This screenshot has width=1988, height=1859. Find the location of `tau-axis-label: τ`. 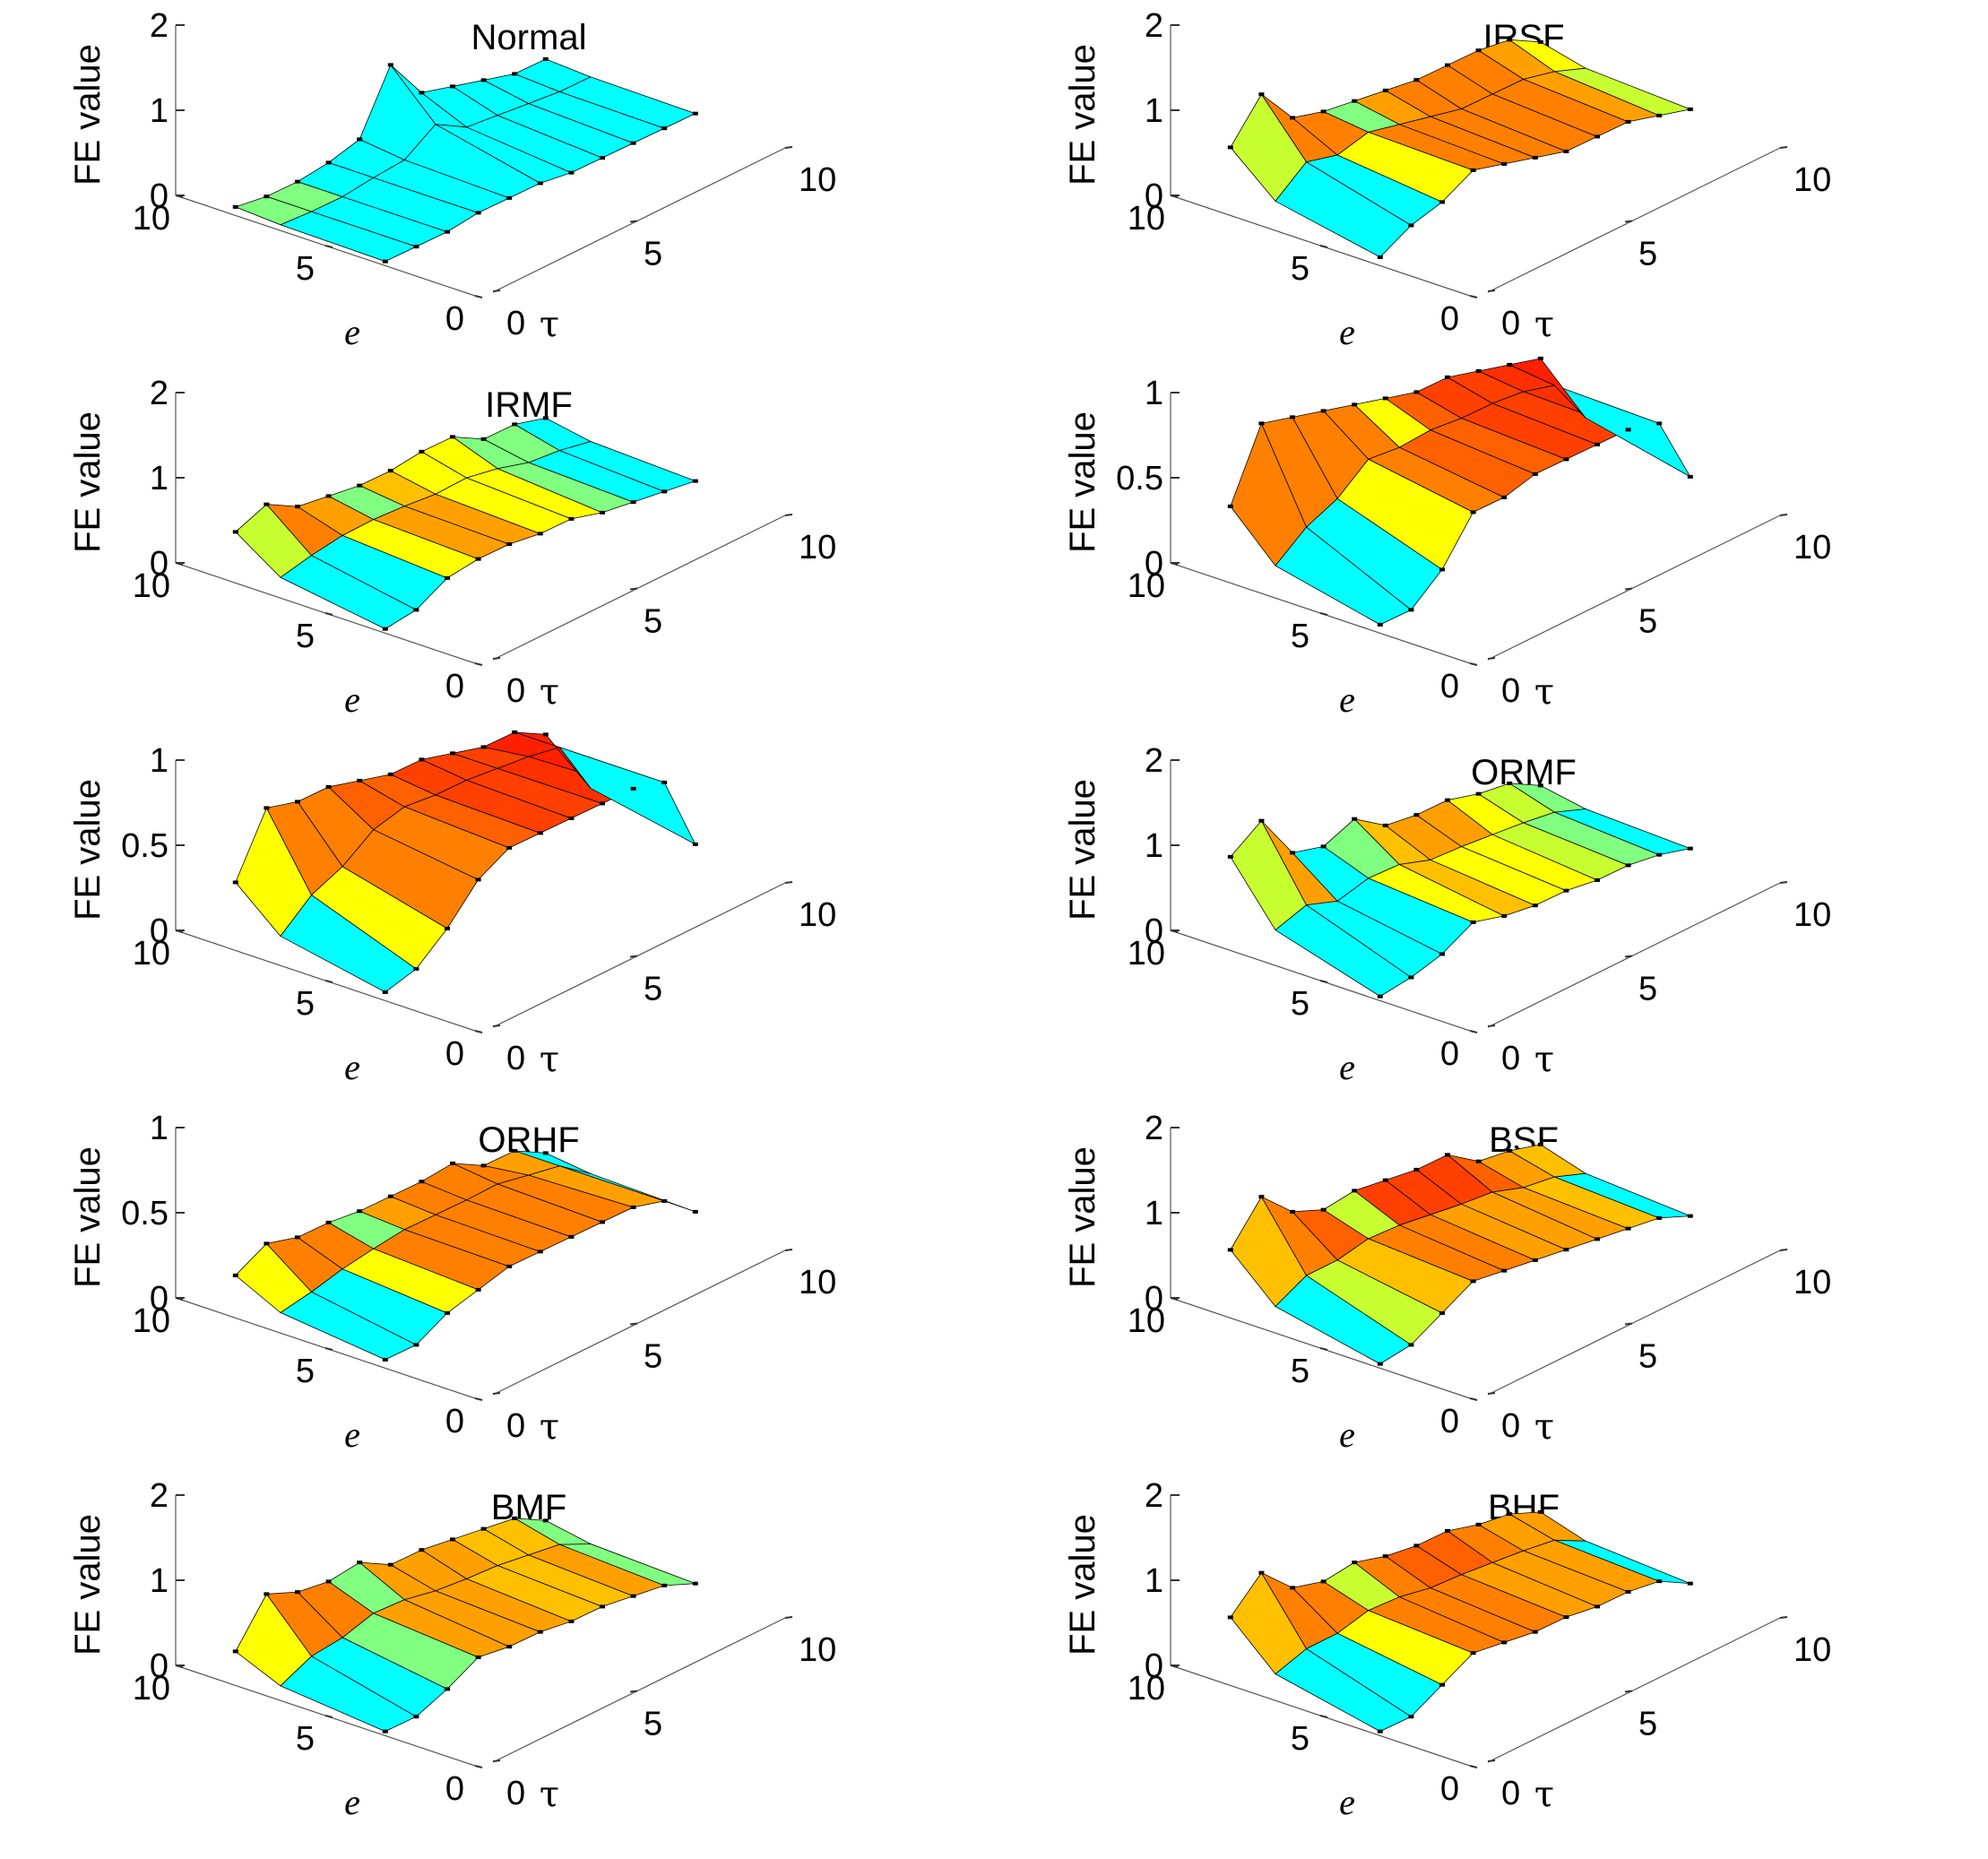

tau-axis-label: τ is located at coordinates (1544, 1428).